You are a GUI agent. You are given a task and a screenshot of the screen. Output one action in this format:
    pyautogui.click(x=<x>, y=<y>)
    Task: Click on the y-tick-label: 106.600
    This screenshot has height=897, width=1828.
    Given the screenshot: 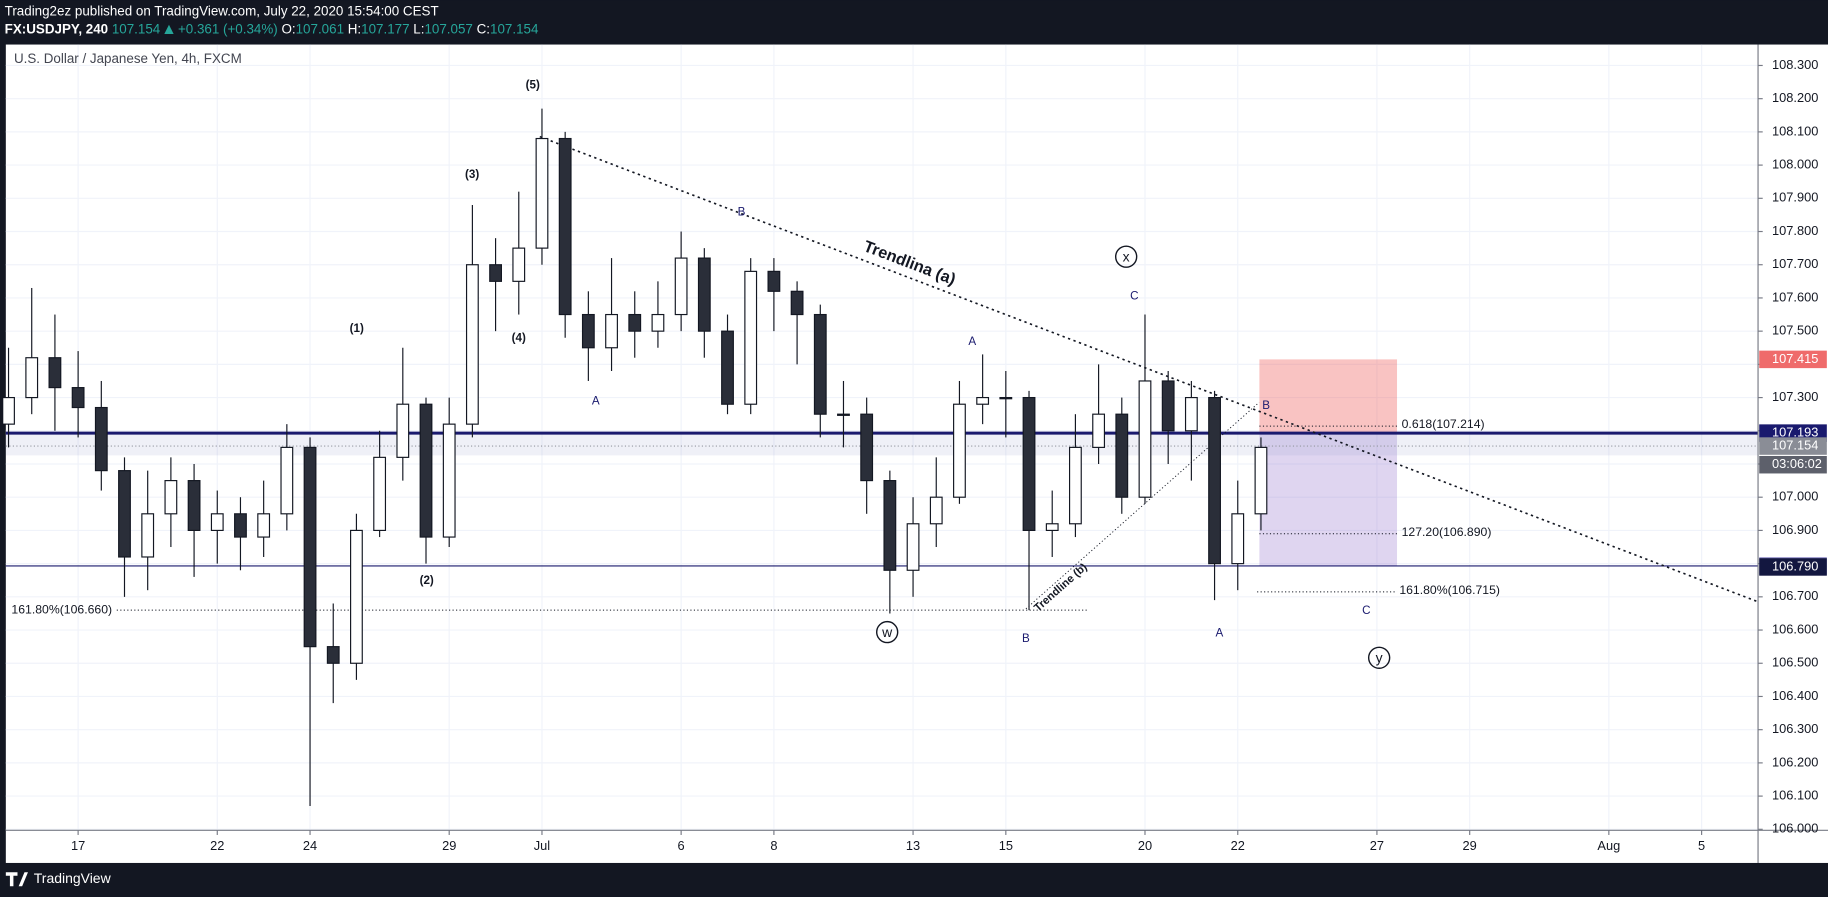 What is the action you would take?
    pyautogui.click(x=1795, y=628)
    